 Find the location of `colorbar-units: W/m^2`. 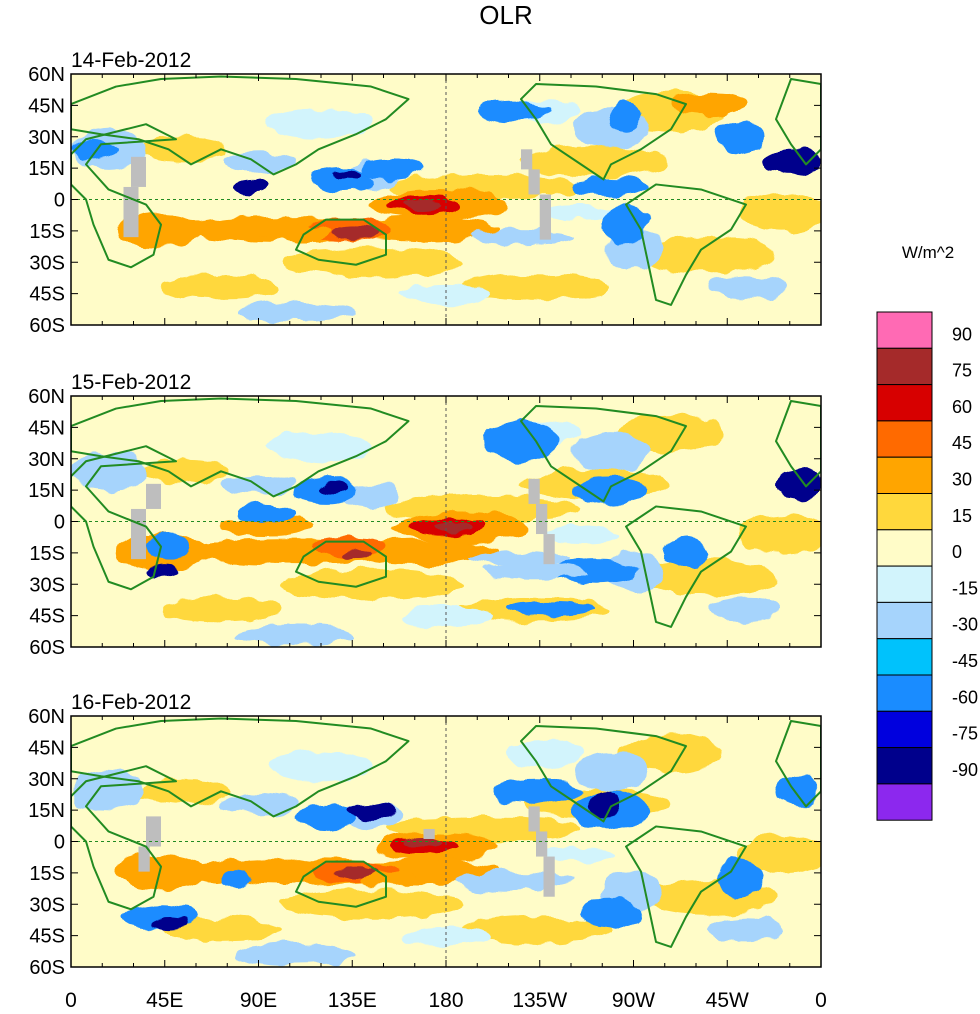

colorbar-units: W/m^2 is located at coordinates (928, 252).